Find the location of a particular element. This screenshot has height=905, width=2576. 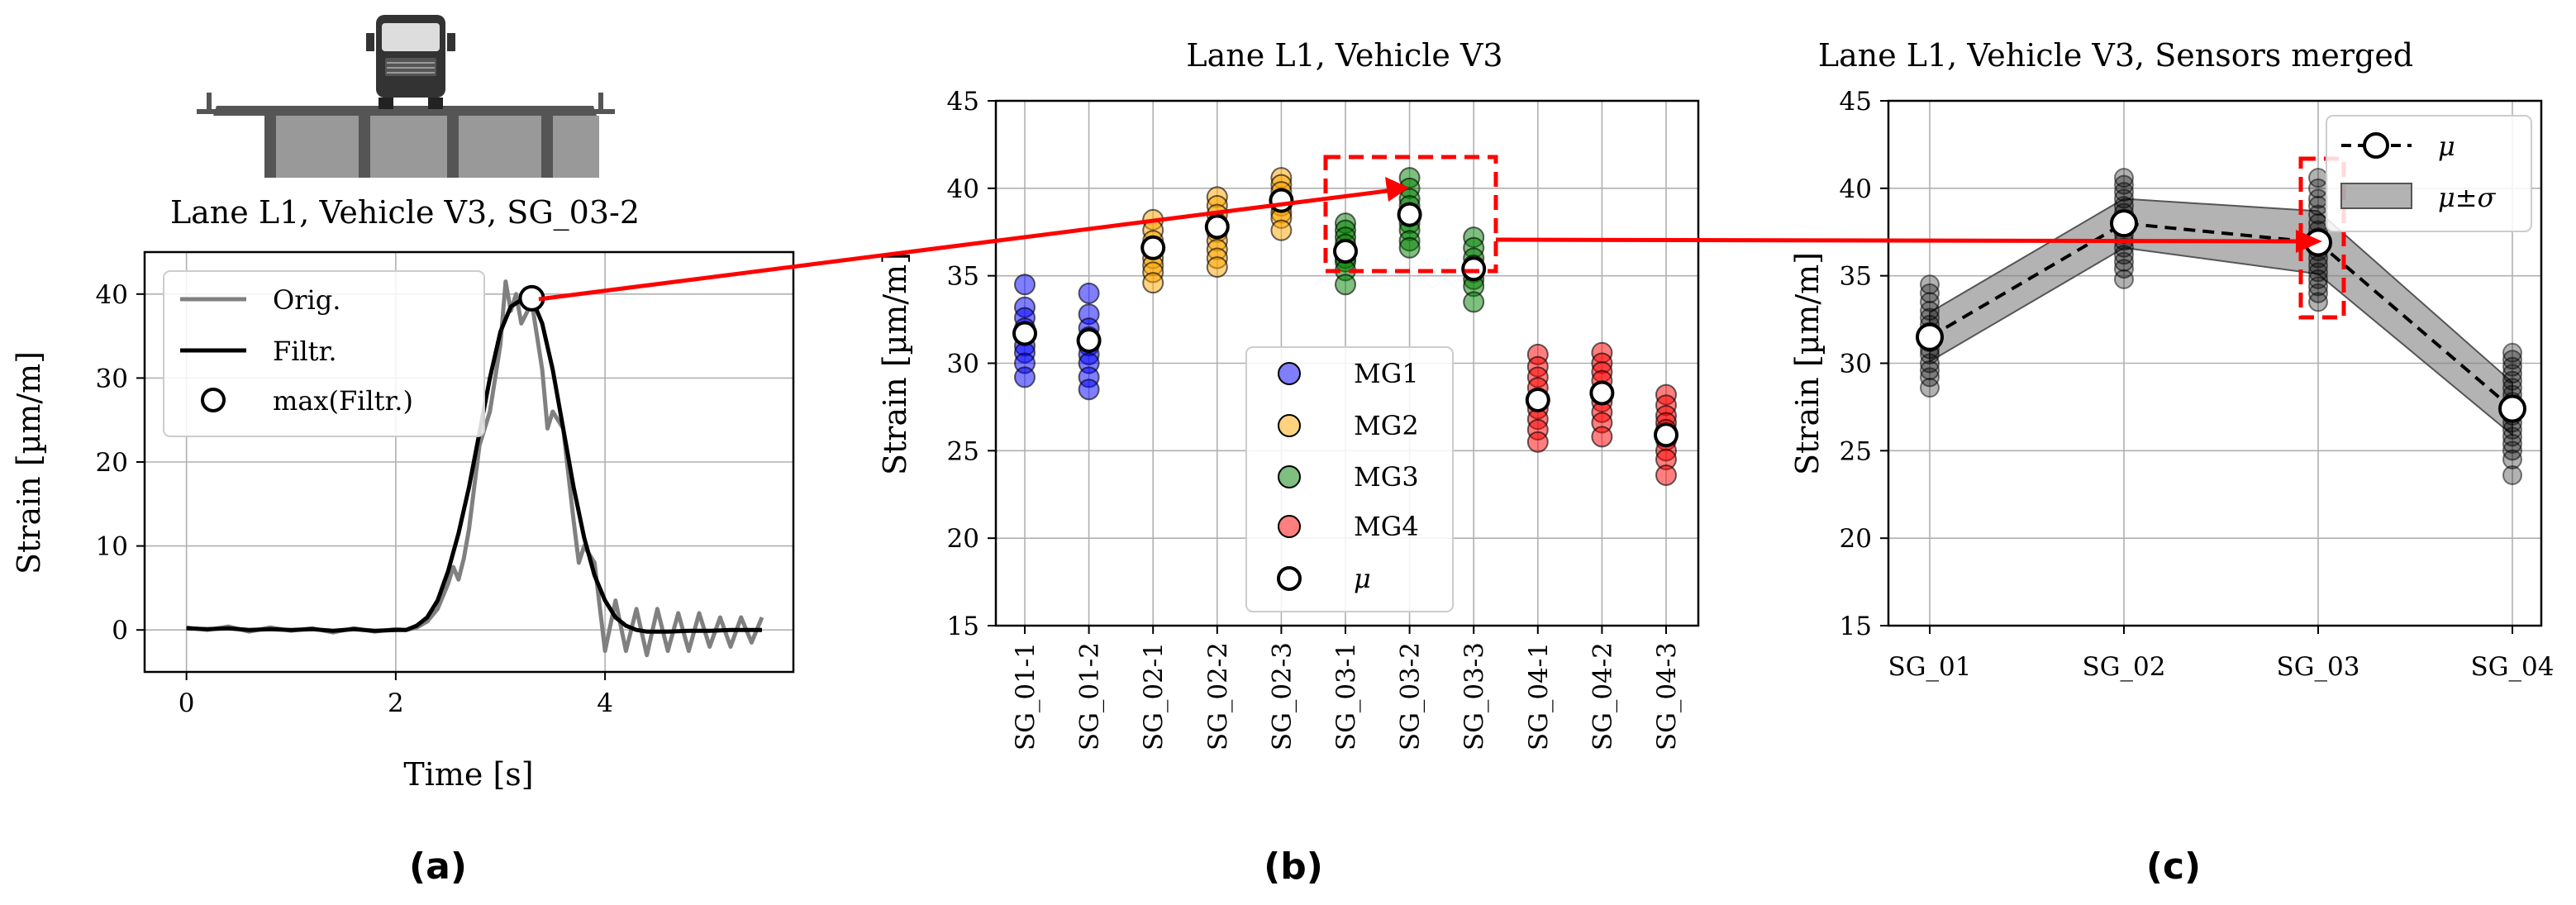

legend-max-label: max(Filtr.) is located at coordinates (343, 401).